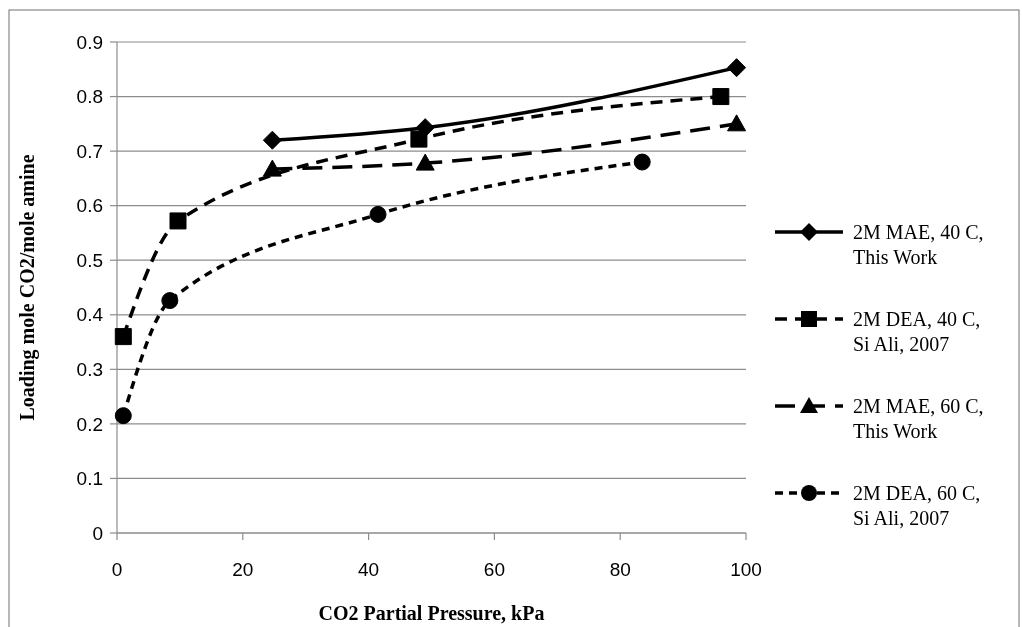 The image size is (1022, 627). I want to click on x-tick-label: 100, so click(746, 569).